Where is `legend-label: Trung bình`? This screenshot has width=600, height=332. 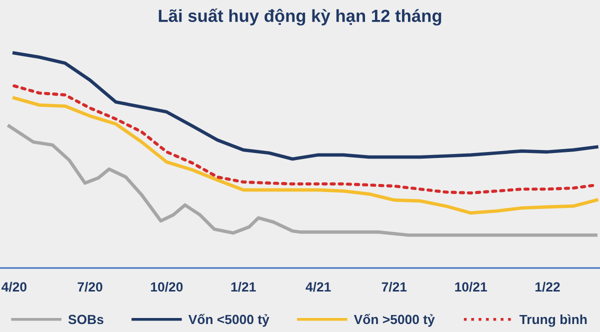
legend-label: Trung bình is located at coordinates (553, 320).